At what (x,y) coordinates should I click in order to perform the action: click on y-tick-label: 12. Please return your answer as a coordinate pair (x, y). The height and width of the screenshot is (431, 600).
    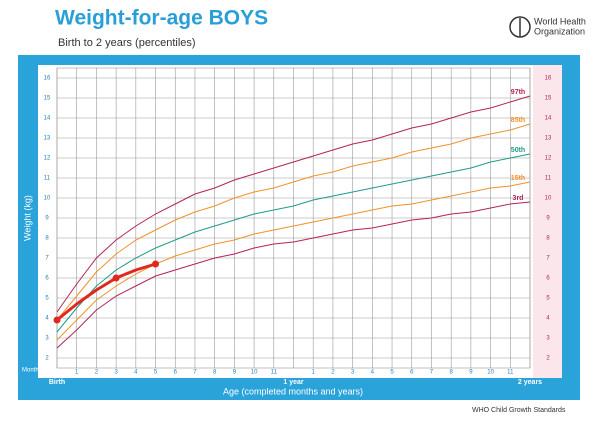
    Looking at the image, I should click on (47, 159).